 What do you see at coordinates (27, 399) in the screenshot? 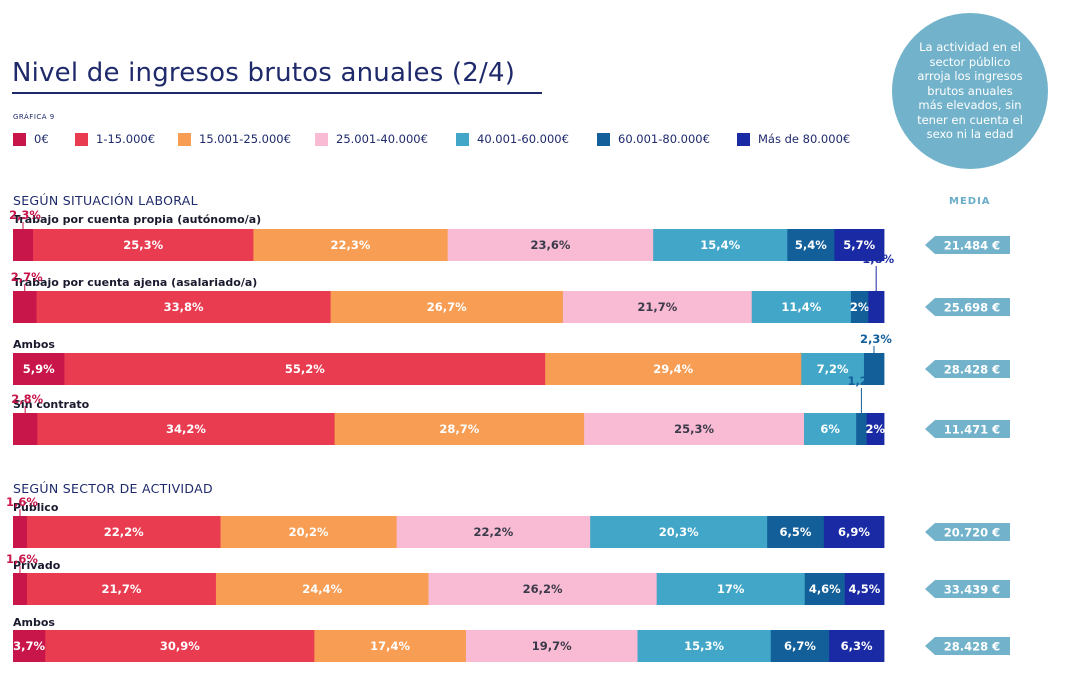
I see `data-label: 2,8%` at bounding box center [27, 399].